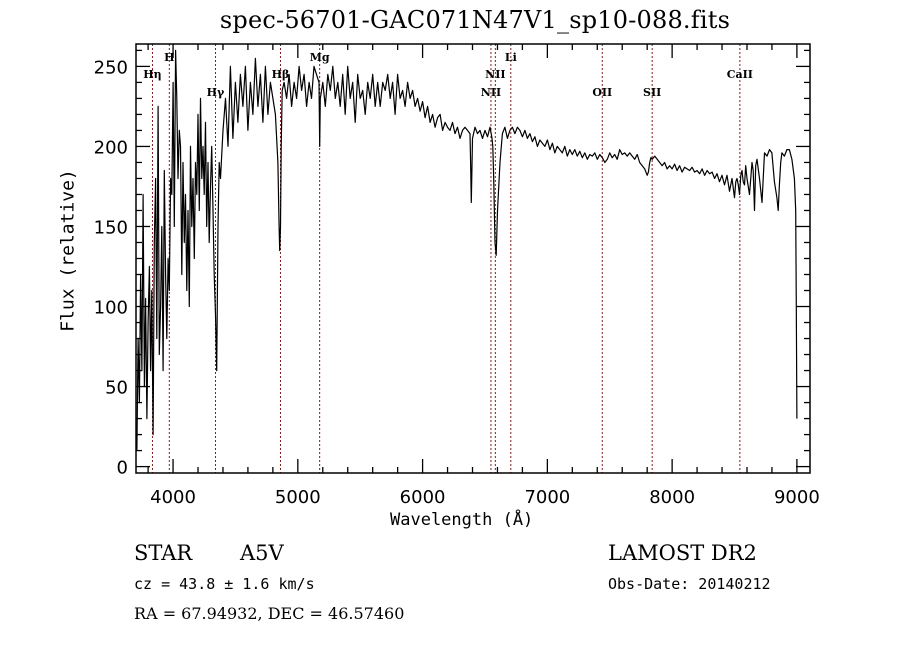 This screenshot has width=900, height=649. Describe the element at coordinates (281, 74) in the screenshot. I see `spectral-line-label: Hβ` at that location.